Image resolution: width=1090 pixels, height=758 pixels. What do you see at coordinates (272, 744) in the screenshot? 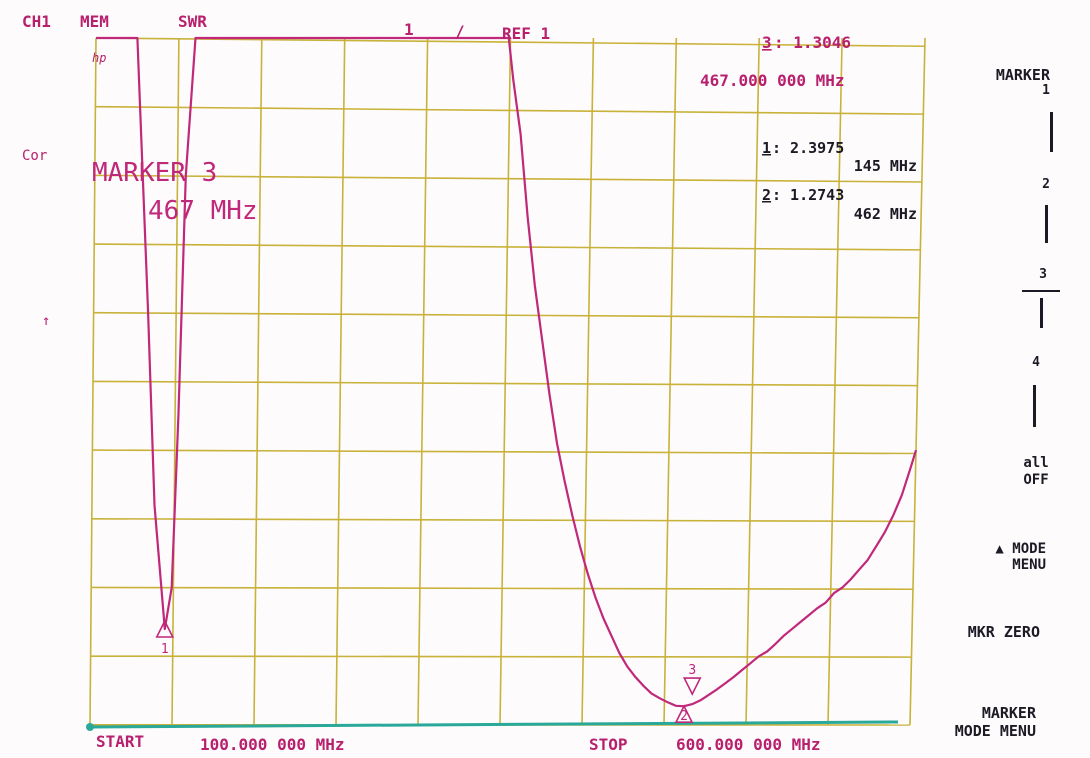
I see `start-frequency: 100.000 000 MHz` at bounding box center [272, 744].